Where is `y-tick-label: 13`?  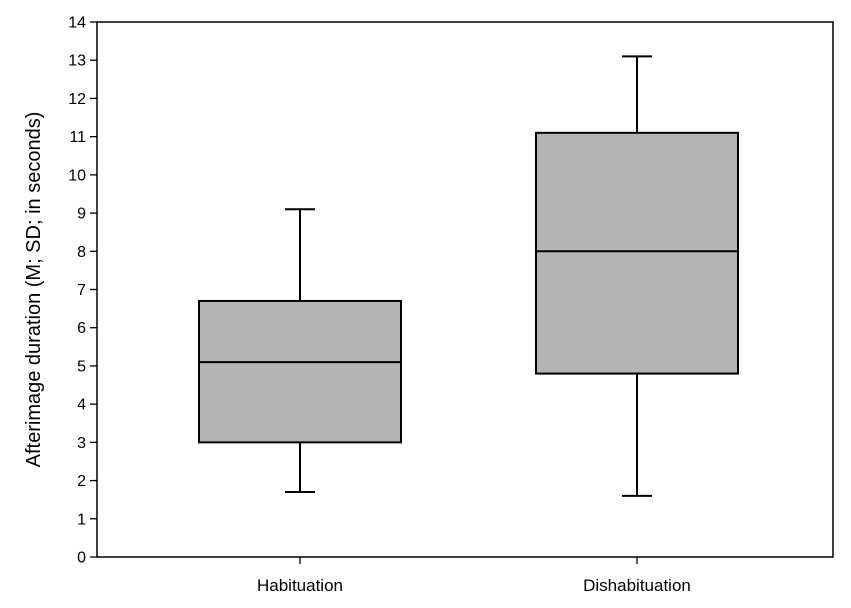 y-tick-label: 13 is located at coordinates (77, 61).